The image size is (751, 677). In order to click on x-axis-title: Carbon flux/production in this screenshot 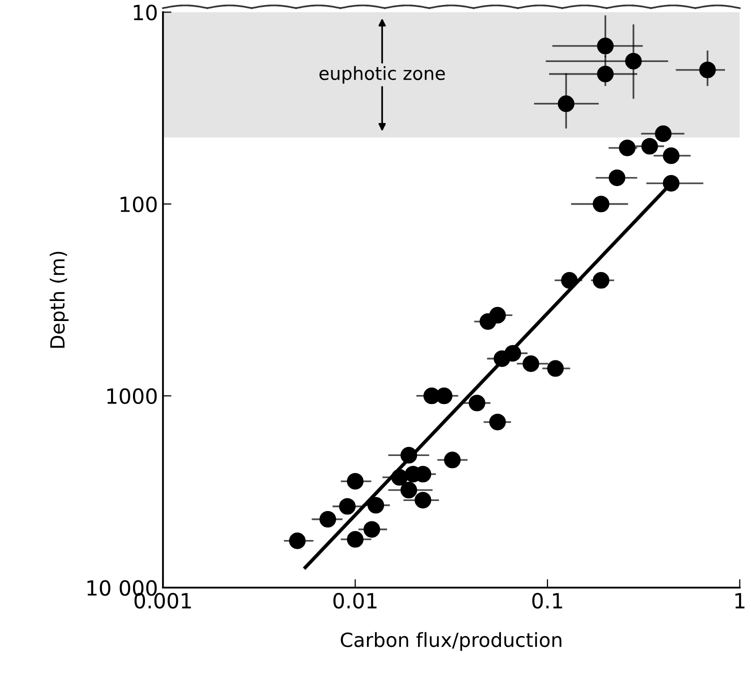, I will do `click(451, 641)`.